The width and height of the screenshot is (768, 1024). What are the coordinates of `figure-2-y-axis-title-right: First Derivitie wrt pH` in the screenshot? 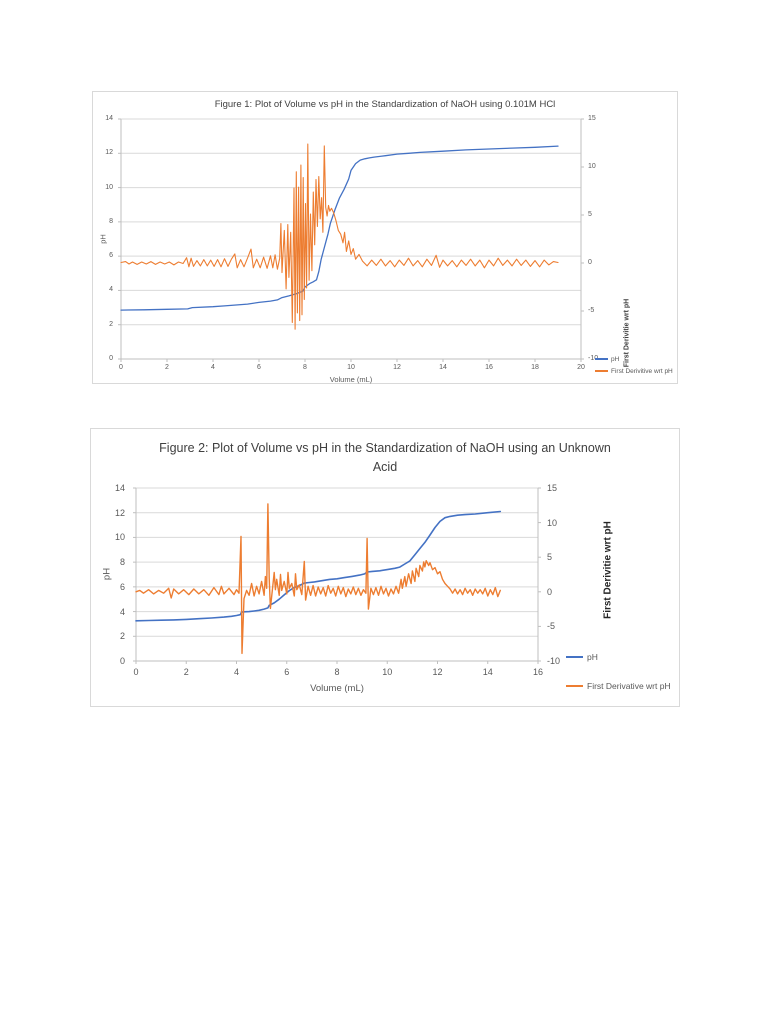 It's located at (608, 570).